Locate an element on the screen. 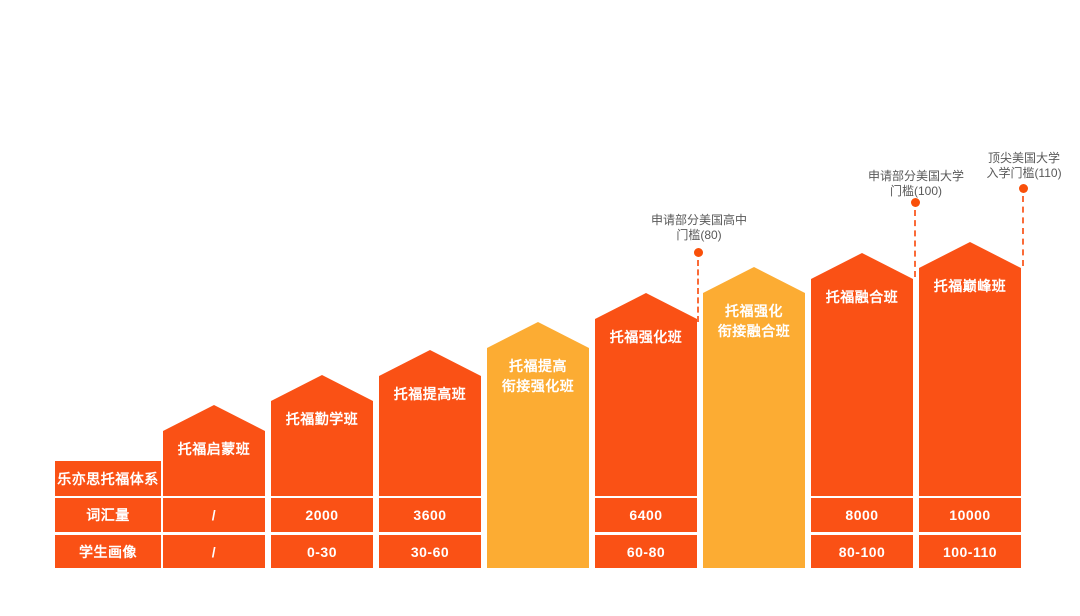 This screenshot has height=616, width=1080. vocab-value-cell: 6400 is located at coordinates (646, 515).